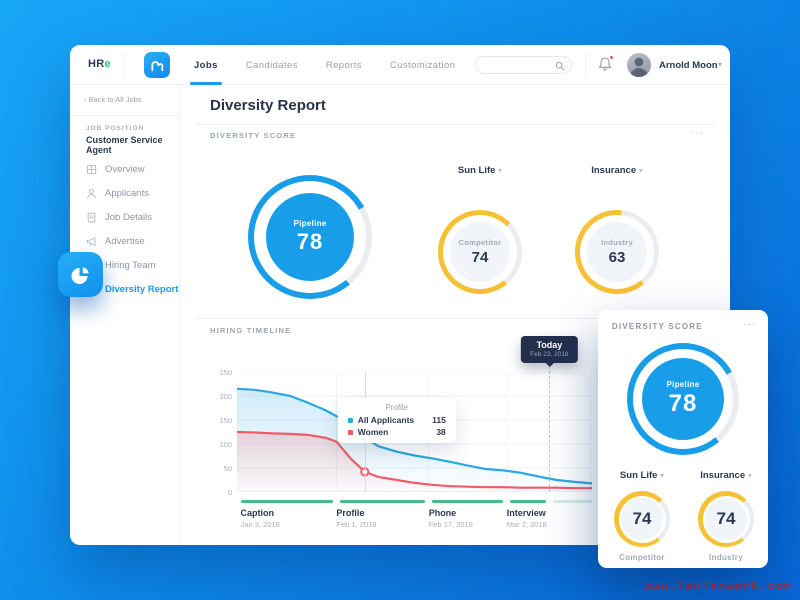 This screenshot has height=600, width=800. I want to click on bell-icon, so click(605, 64).